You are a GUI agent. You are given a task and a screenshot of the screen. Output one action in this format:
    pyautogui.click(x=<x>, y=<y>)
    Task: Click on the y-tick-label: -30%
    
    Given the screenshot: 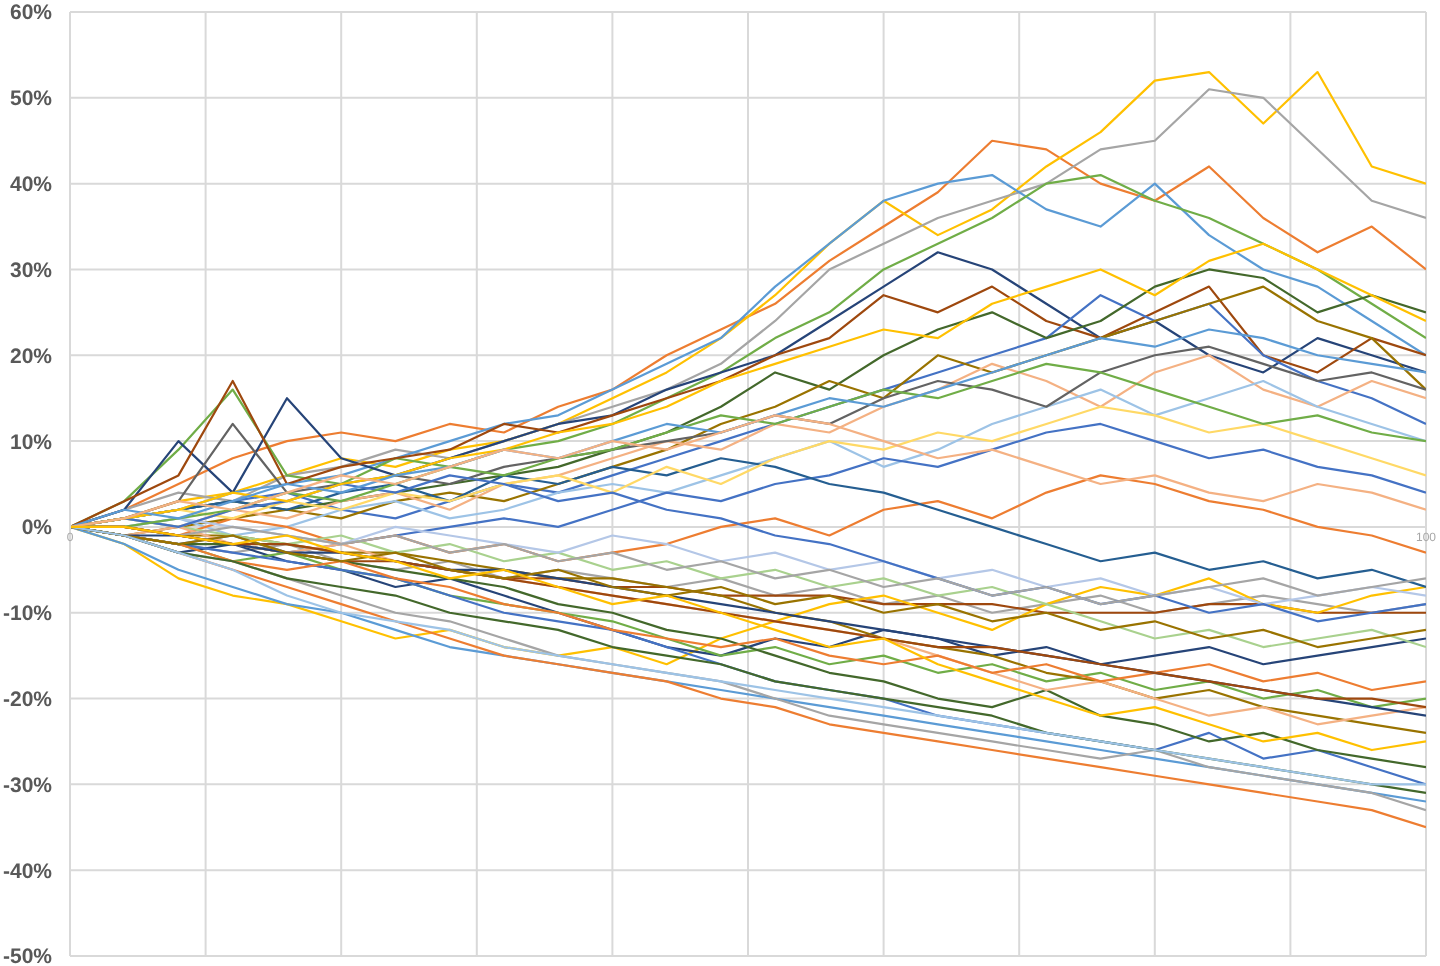 What is the action you would take?
    pyautogui.click(x=28, y=785)
    